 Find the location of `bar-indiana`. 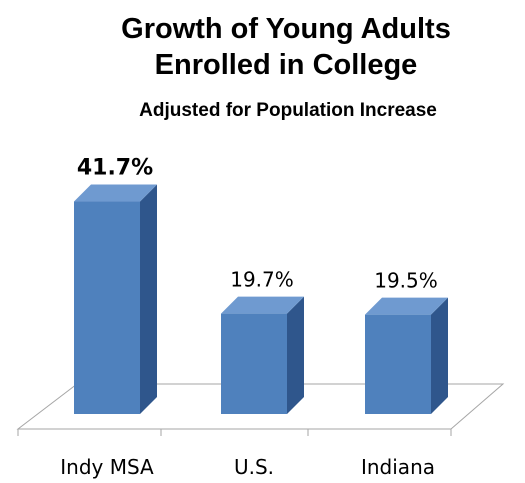

bar-indiana is located at coordinates (406, 355).